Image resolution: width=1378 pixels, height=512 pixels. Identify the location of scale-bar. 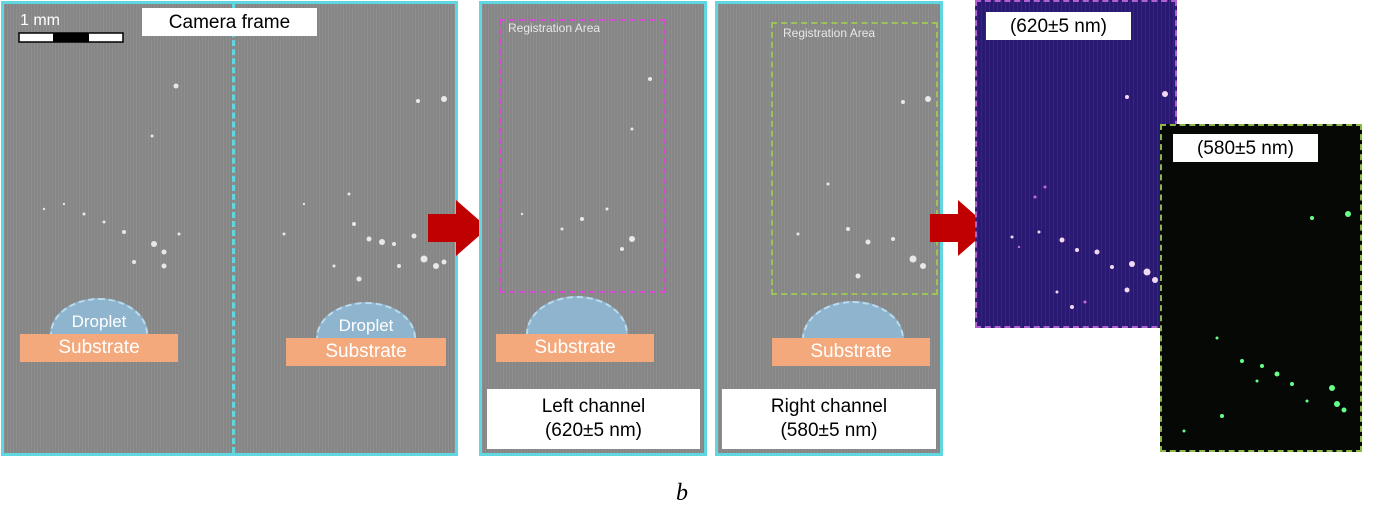
(71, 37).